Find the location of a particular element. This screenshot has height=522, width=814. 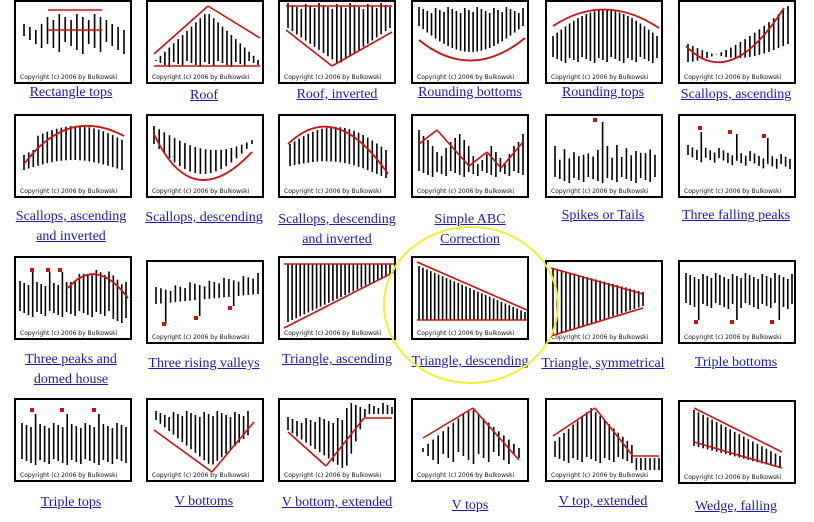

pattern-thumbnail-roof-inverted: Copyright (c) 2006 by Bulkowski is located at coordinates (337, 42).